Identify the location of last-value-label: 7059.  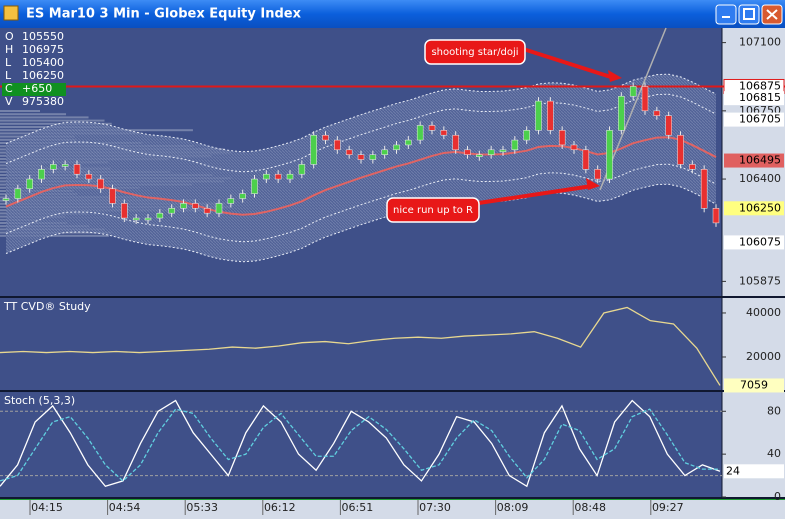
(754, 384).